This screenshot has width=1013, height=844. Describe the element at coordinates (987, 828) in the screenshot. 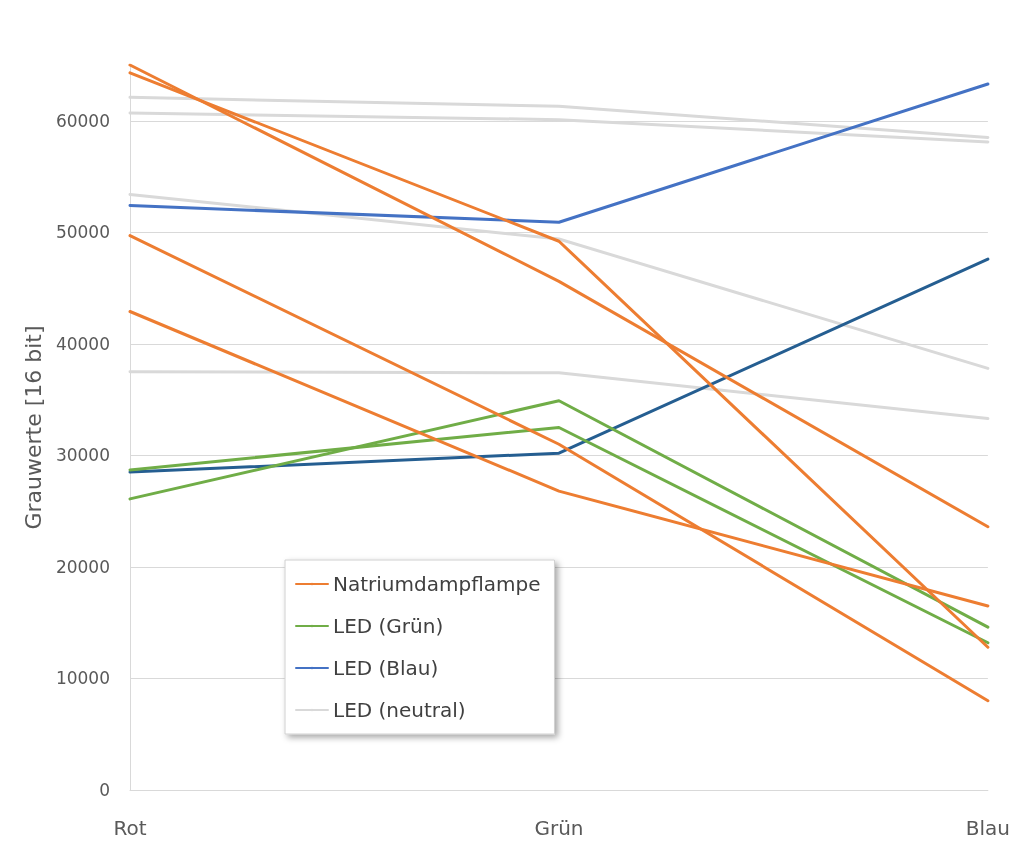

I see `x-tick-label: Blau` at that location.